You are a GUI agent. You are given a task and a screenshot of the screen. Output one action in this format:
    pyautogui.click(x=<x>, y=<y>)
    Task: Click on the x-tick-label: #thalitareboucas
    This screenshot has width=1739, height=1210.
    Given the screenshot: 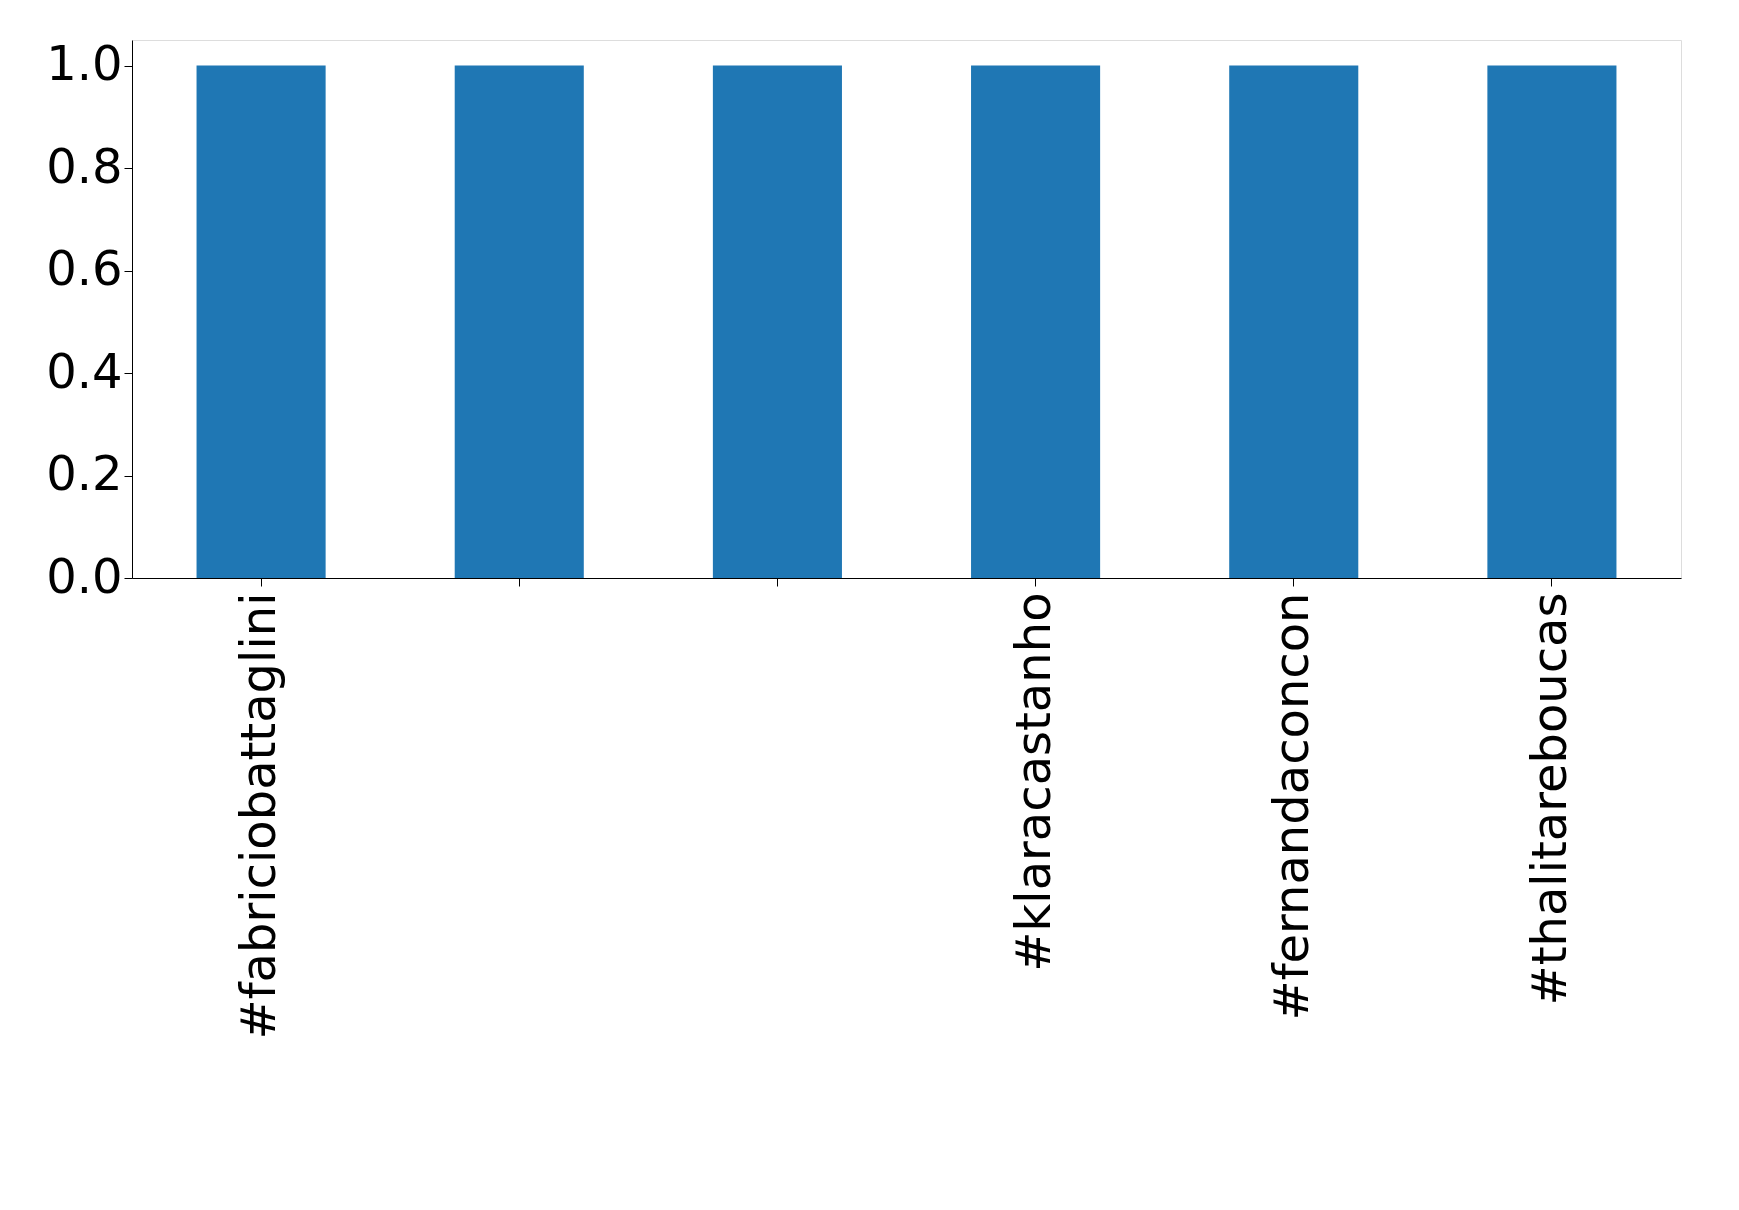 What is the action you would take?
    pyautogui.click(x=1548, y=799)
    